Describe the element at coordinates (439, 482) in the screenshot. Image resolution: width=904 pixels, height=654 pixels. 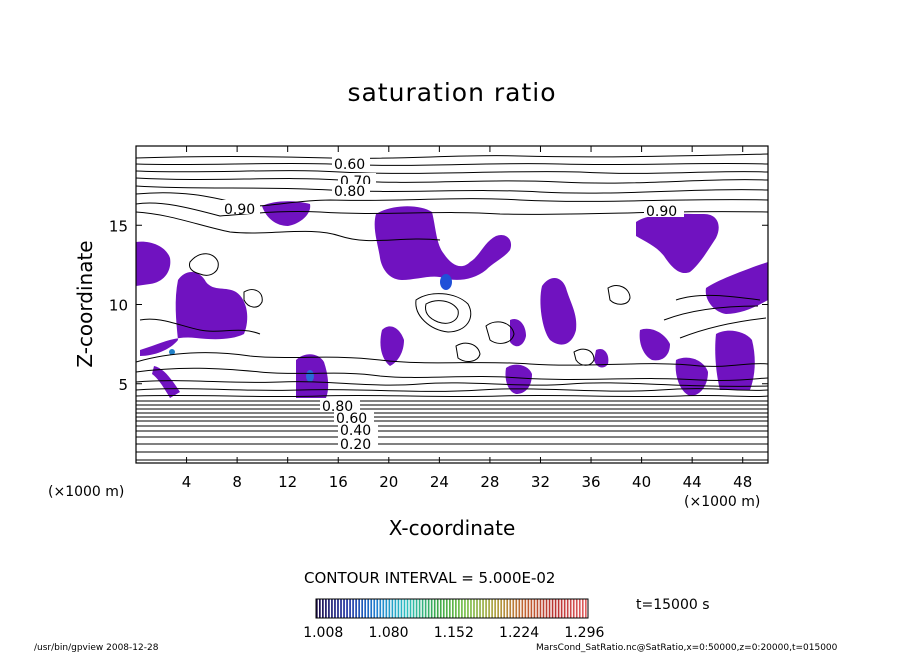
I see `x-tick-label: 24` at that location.